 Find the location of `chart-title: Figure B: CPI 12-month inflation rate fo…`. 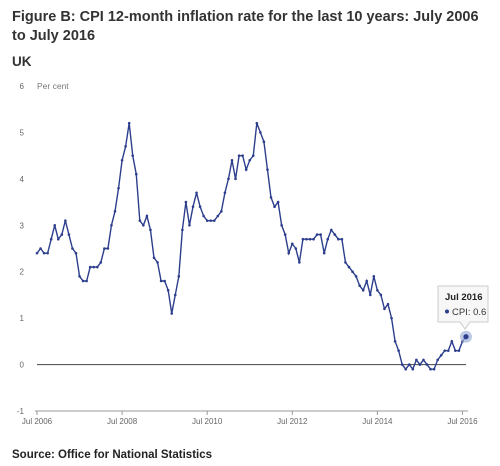

chart-title: Figure B: CPI 12-month inflation rate fo… is located at coordinates (245, 26).